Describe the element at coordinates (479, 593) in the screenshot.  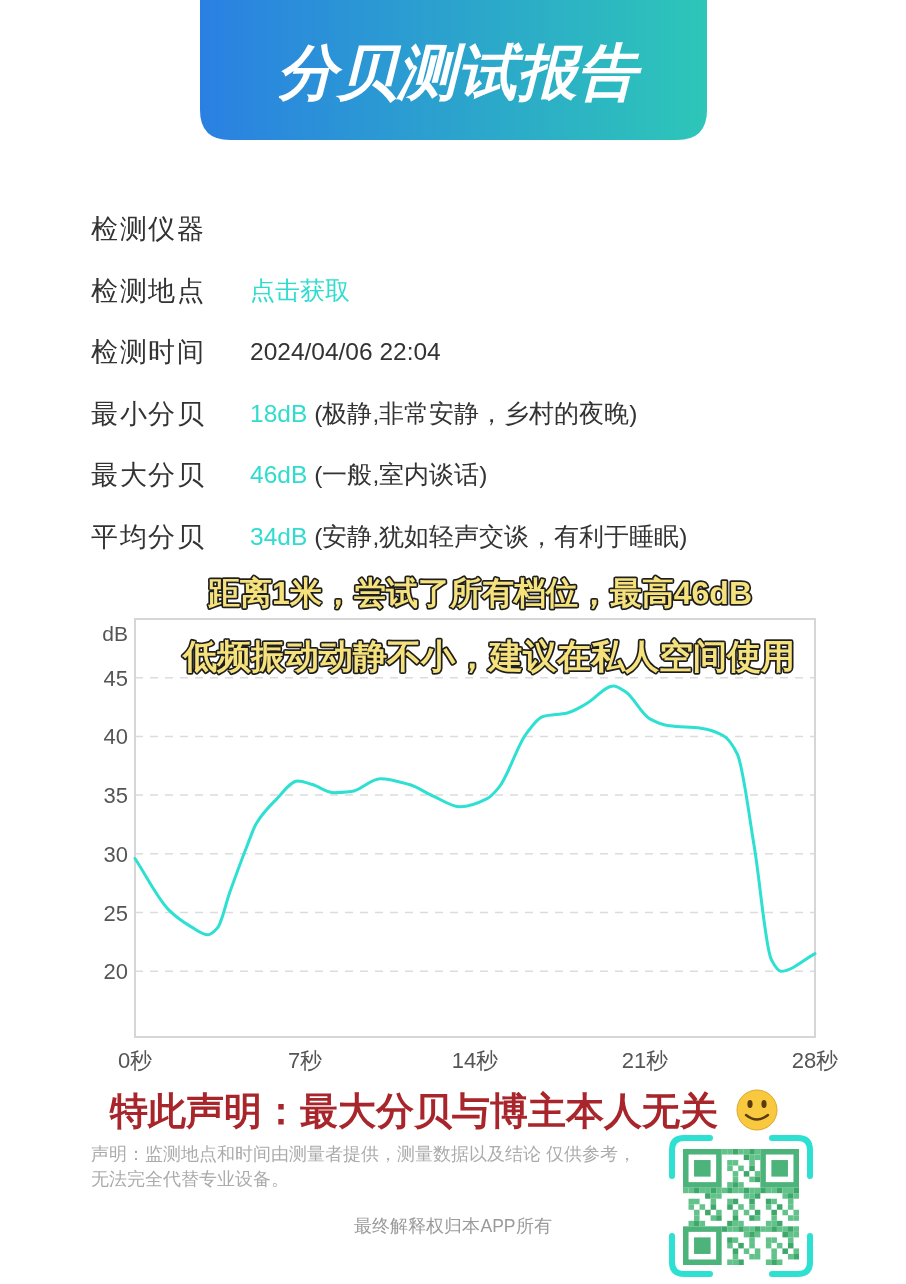
I see `text: 距离1米，尝试了所有档位，最高46dB` at that location.